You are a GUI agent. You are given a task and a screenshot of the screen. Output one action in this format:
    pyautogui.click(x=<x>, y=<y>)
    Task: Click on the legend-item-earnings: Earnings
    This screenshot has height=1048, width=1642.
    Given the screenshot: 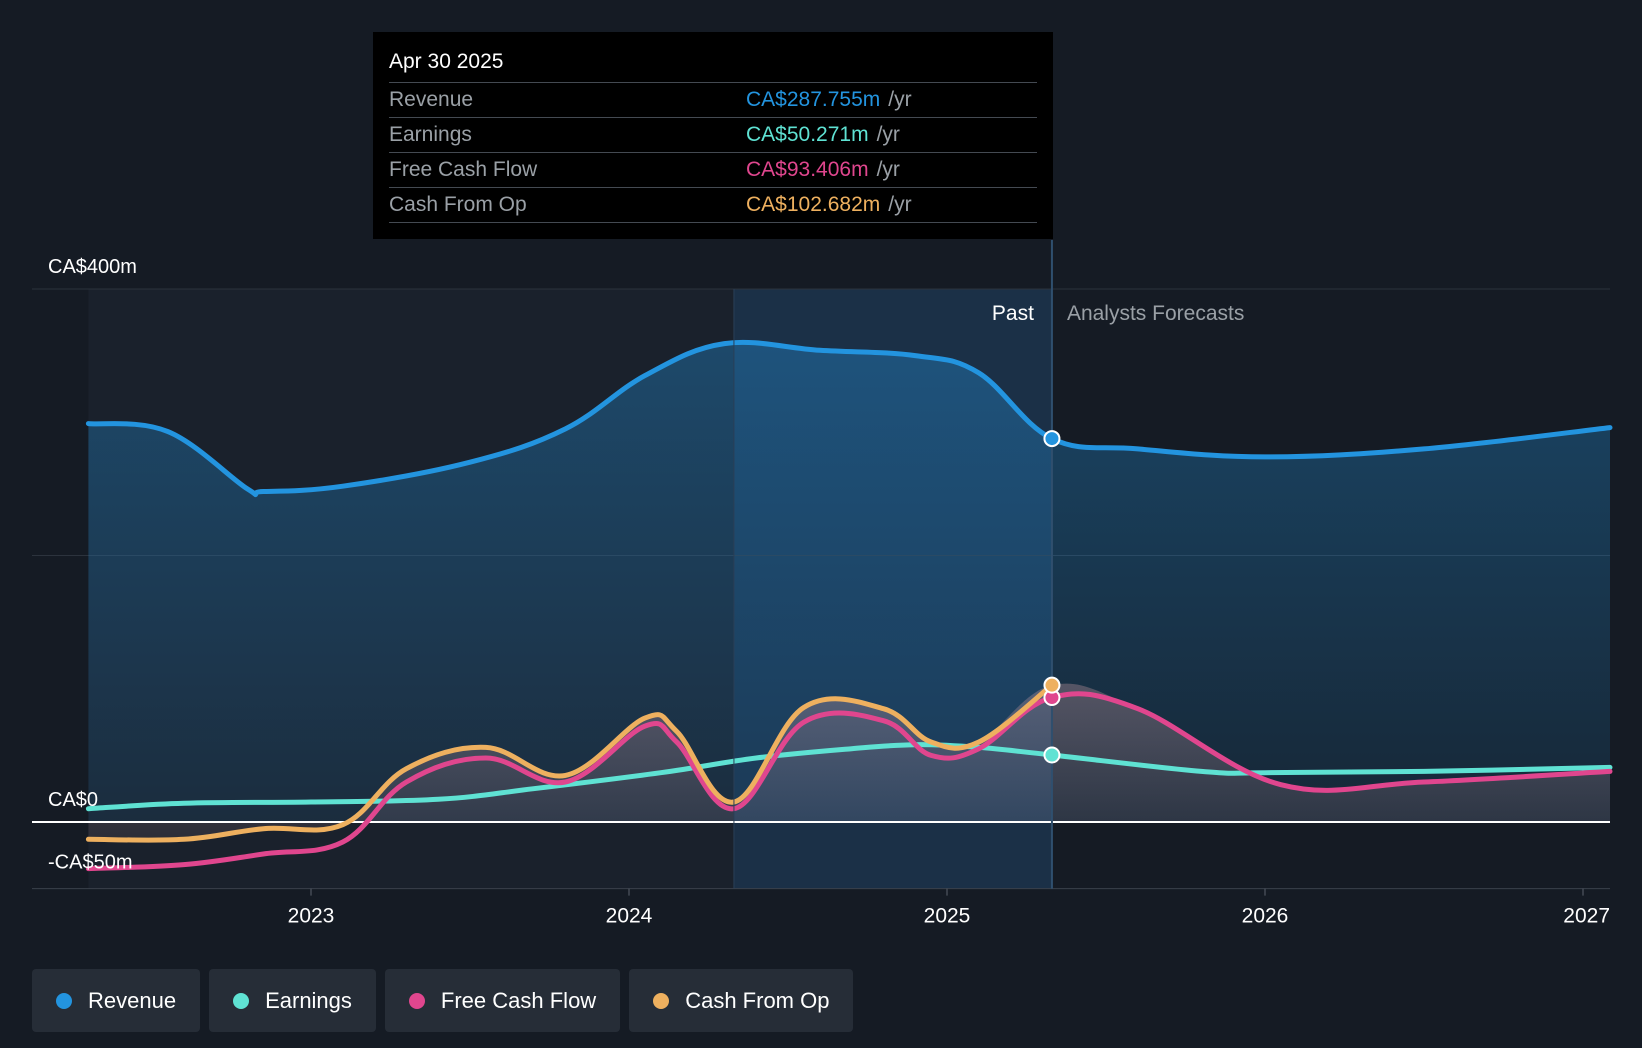 What is the action you would take?
    pyautogui.click(x=292, y=1000)
    